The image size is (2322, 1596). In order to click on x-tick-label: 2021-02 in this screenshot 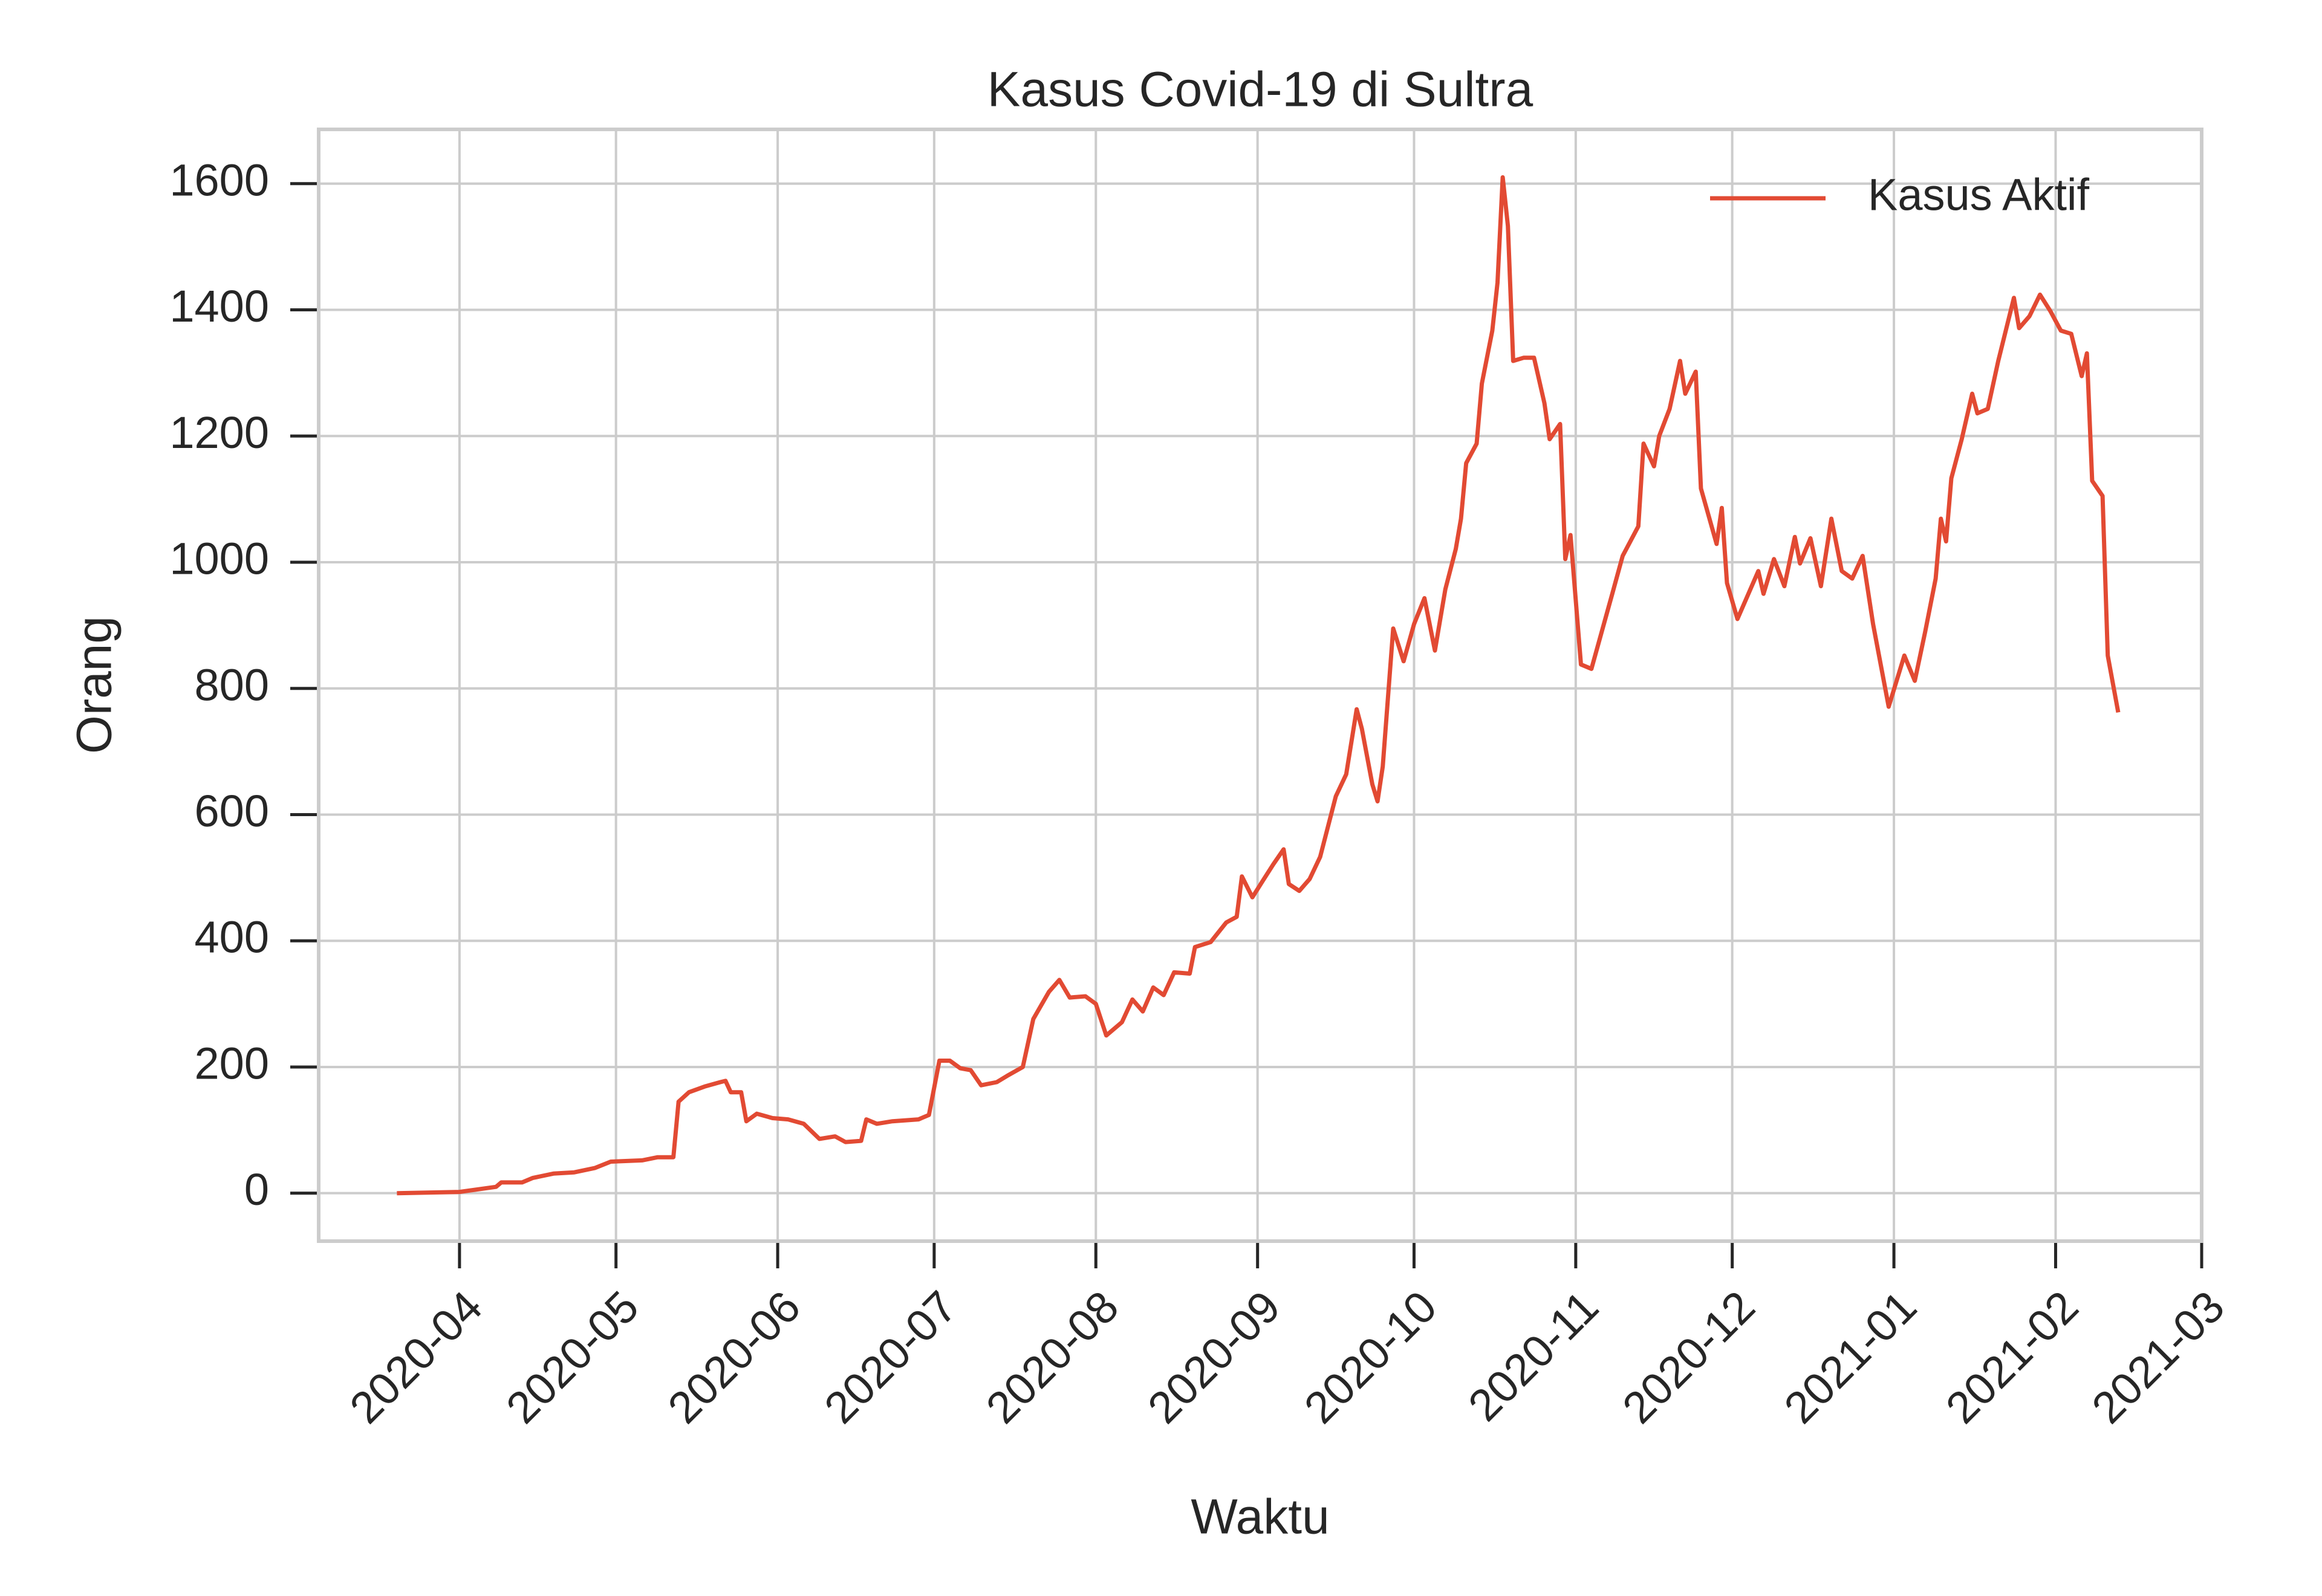, I will do `click(2012, 1357)`.